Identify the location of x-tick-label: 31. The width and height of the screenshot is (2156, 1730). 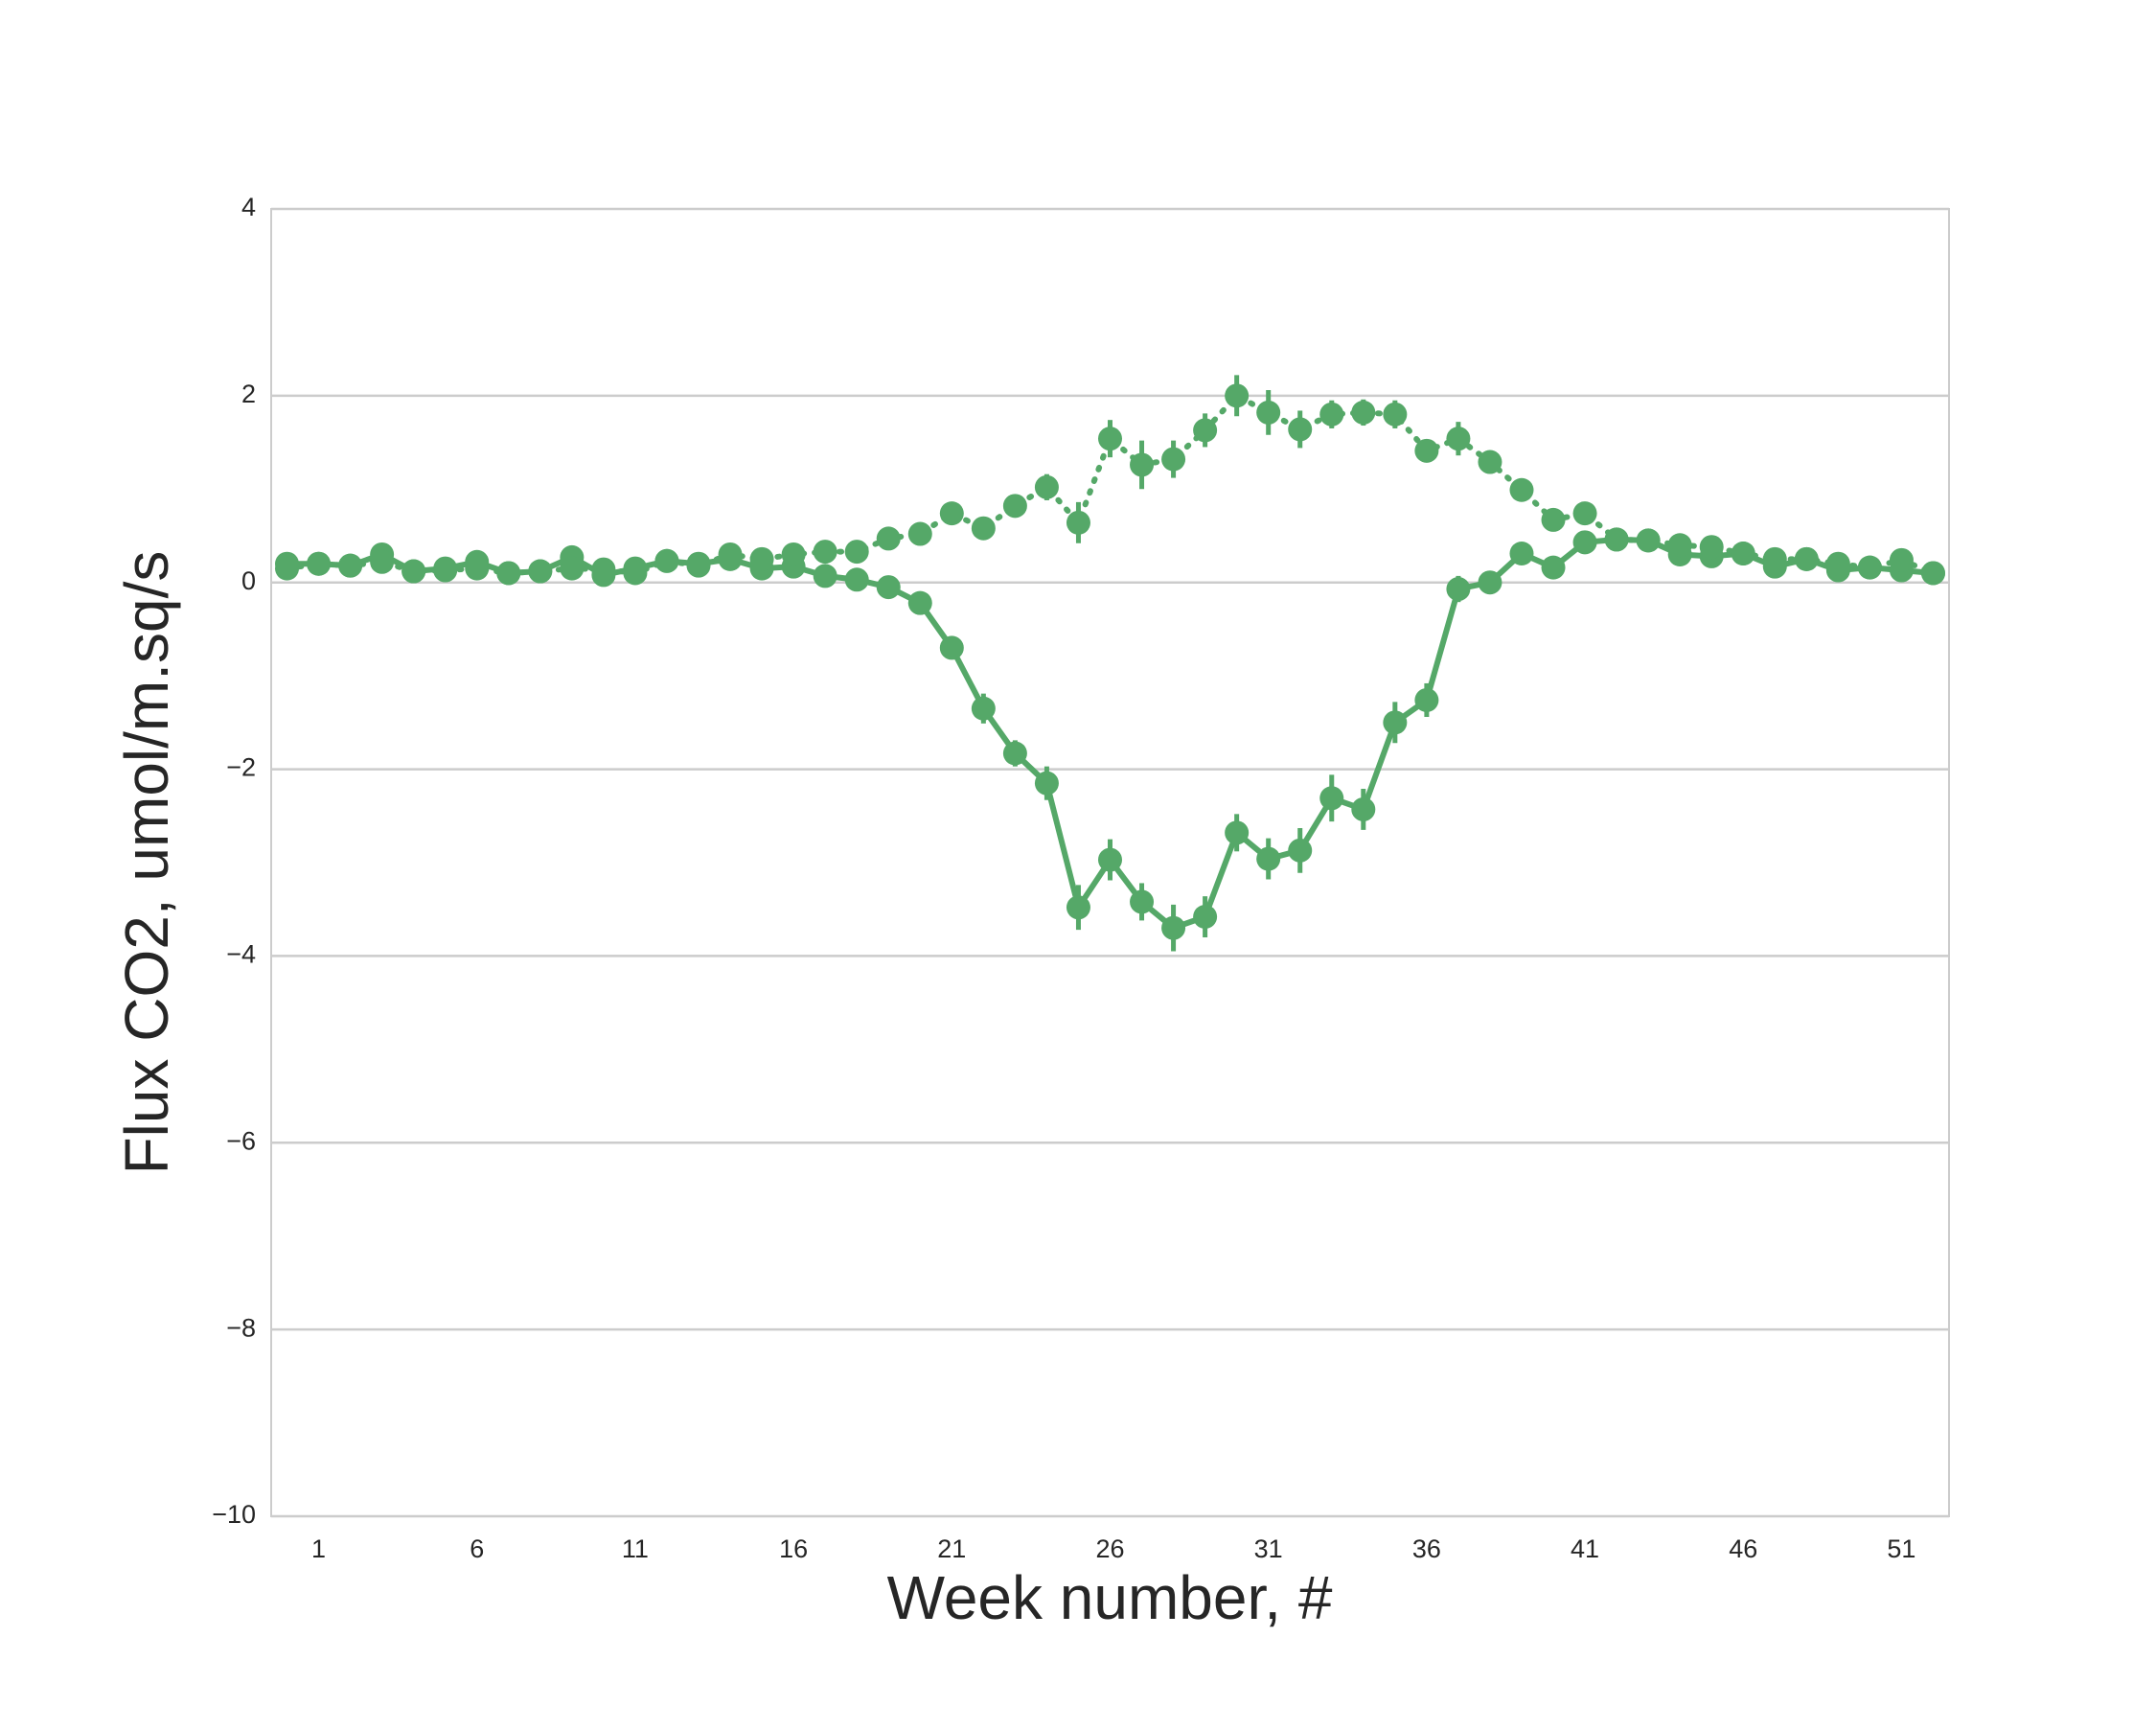
(1268, 1548).